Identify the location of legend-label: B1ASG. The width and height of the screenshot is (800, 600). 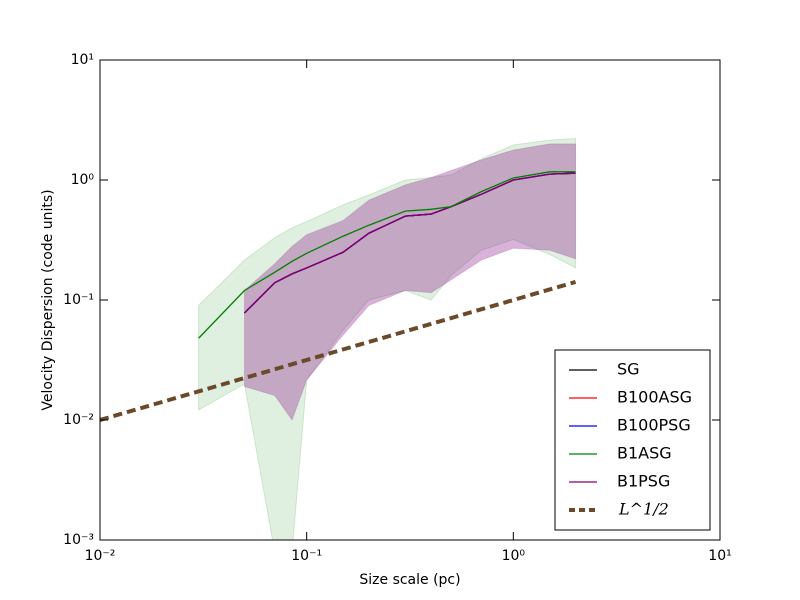
(644, 453).